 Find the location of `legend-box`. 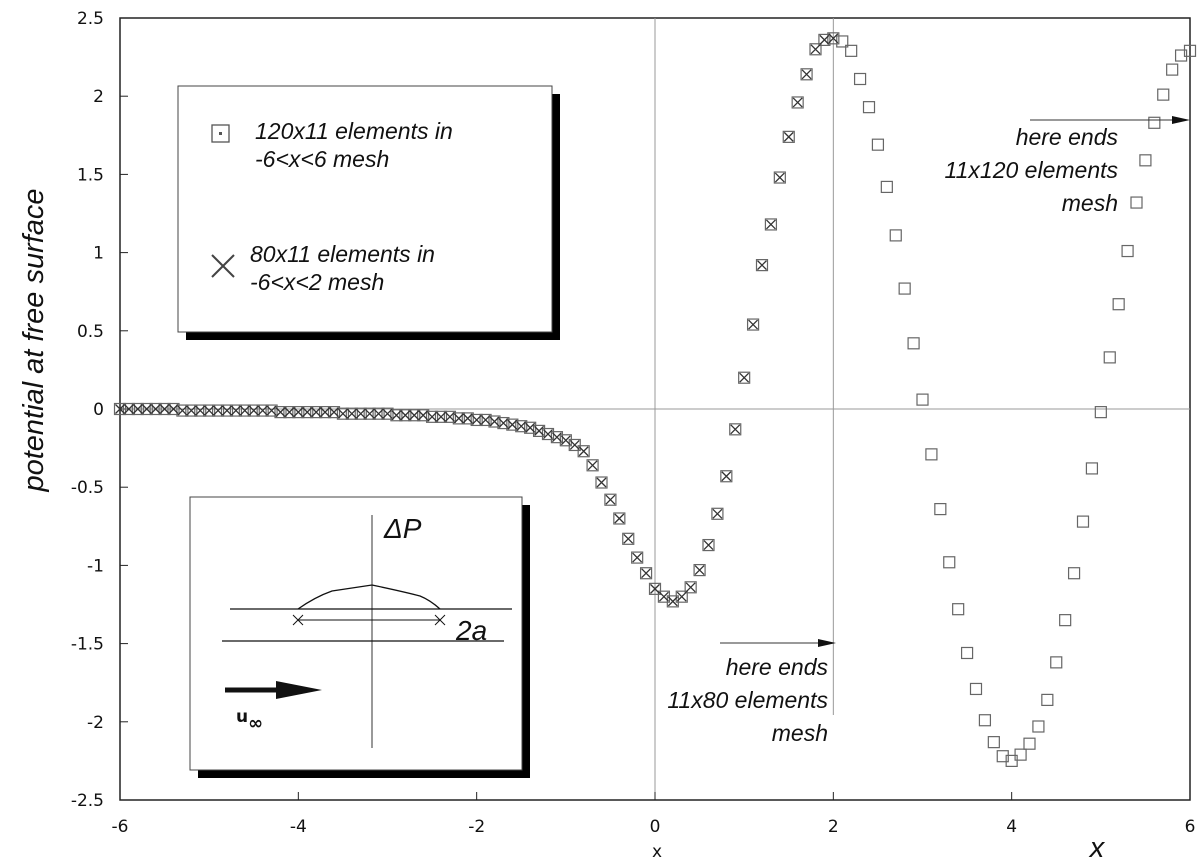

legend-box is located at coordinates (365, 209).